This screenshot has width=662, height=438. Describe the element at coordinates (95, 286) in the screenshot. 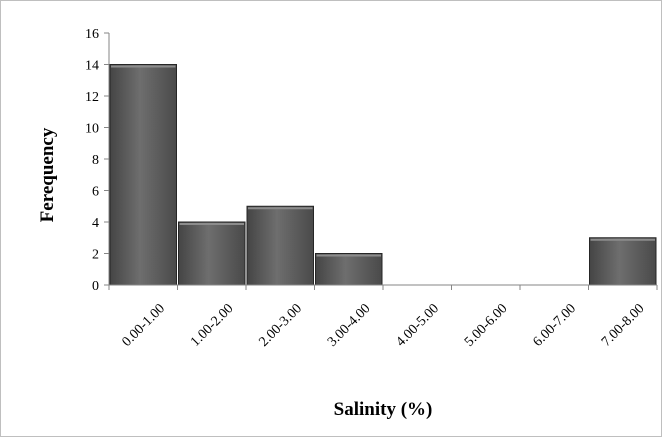

I see `y-tick-label-0: 0` at that location.